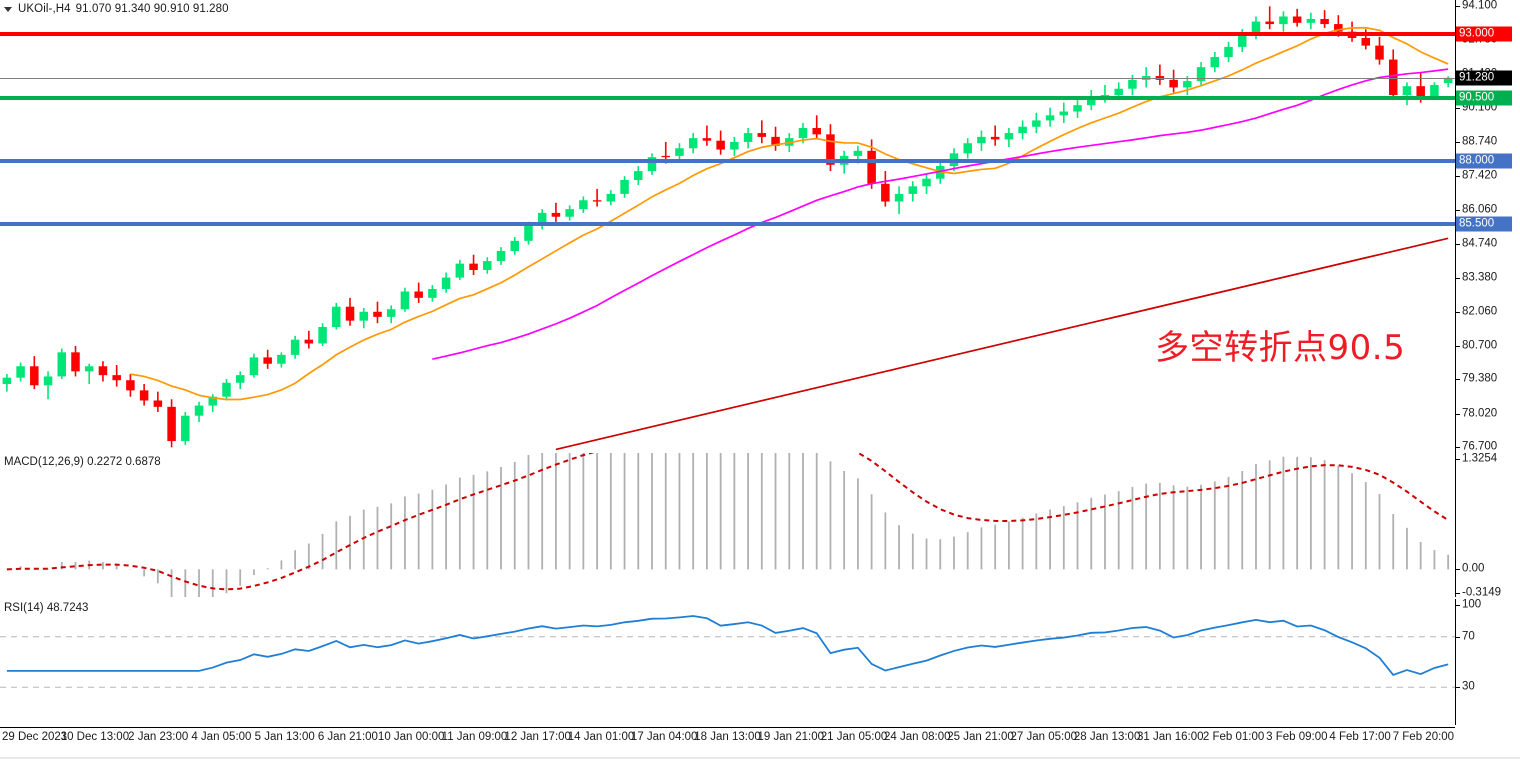 The image size is (1520, 759). Describe the element at coordinates (1480, 378) in the screenshot. I see `price-axis-label: 79.380` at that location.